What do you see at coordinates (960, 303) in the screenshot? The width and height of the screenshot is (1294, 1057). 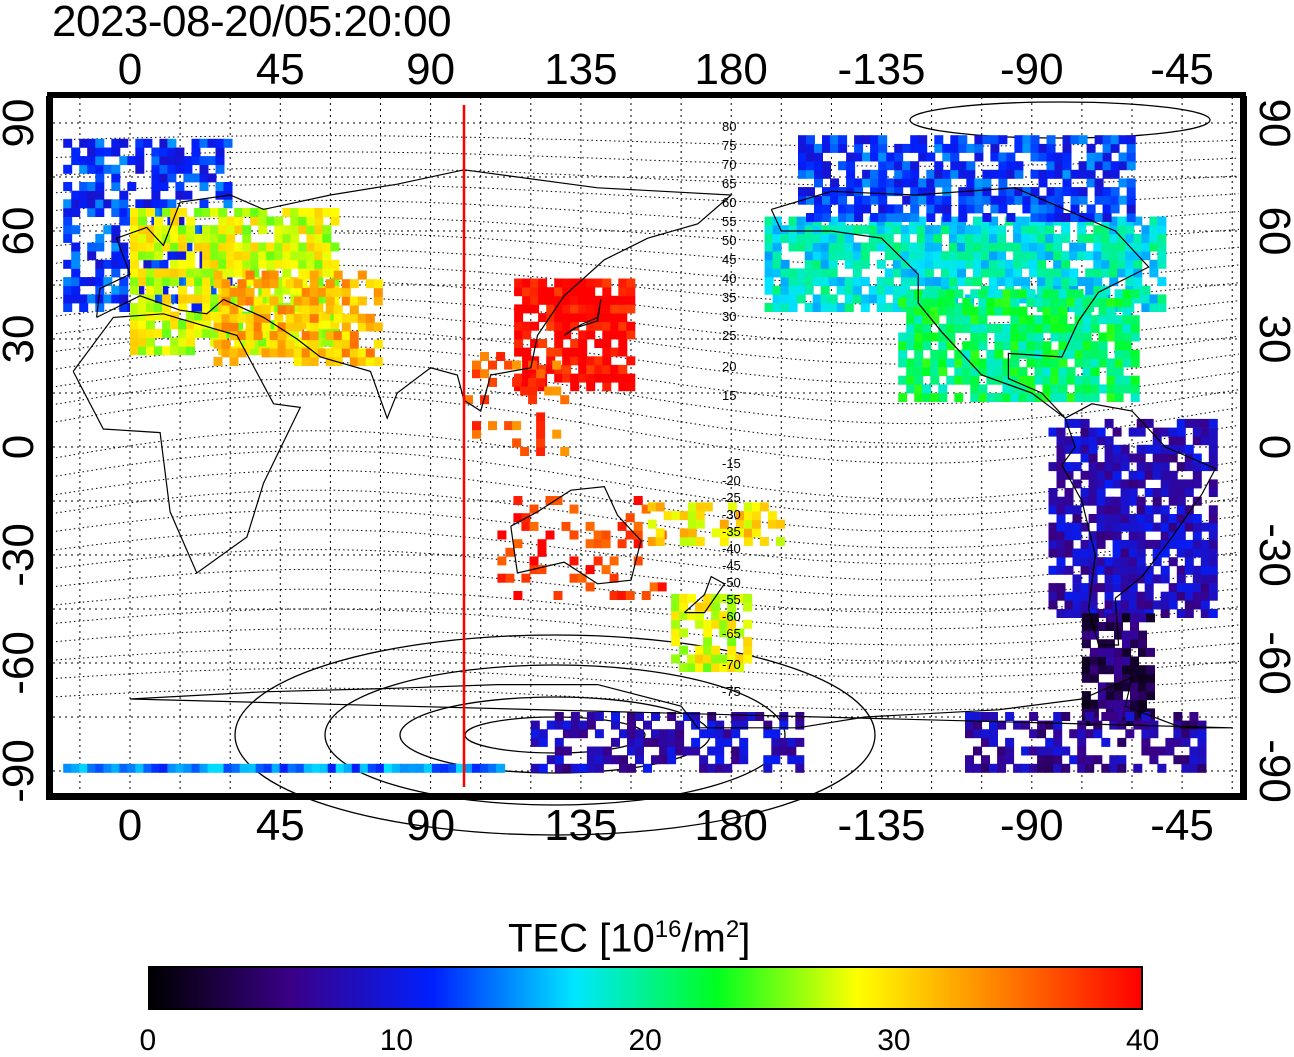 I see `coastline` at bounding box center [960, 303].